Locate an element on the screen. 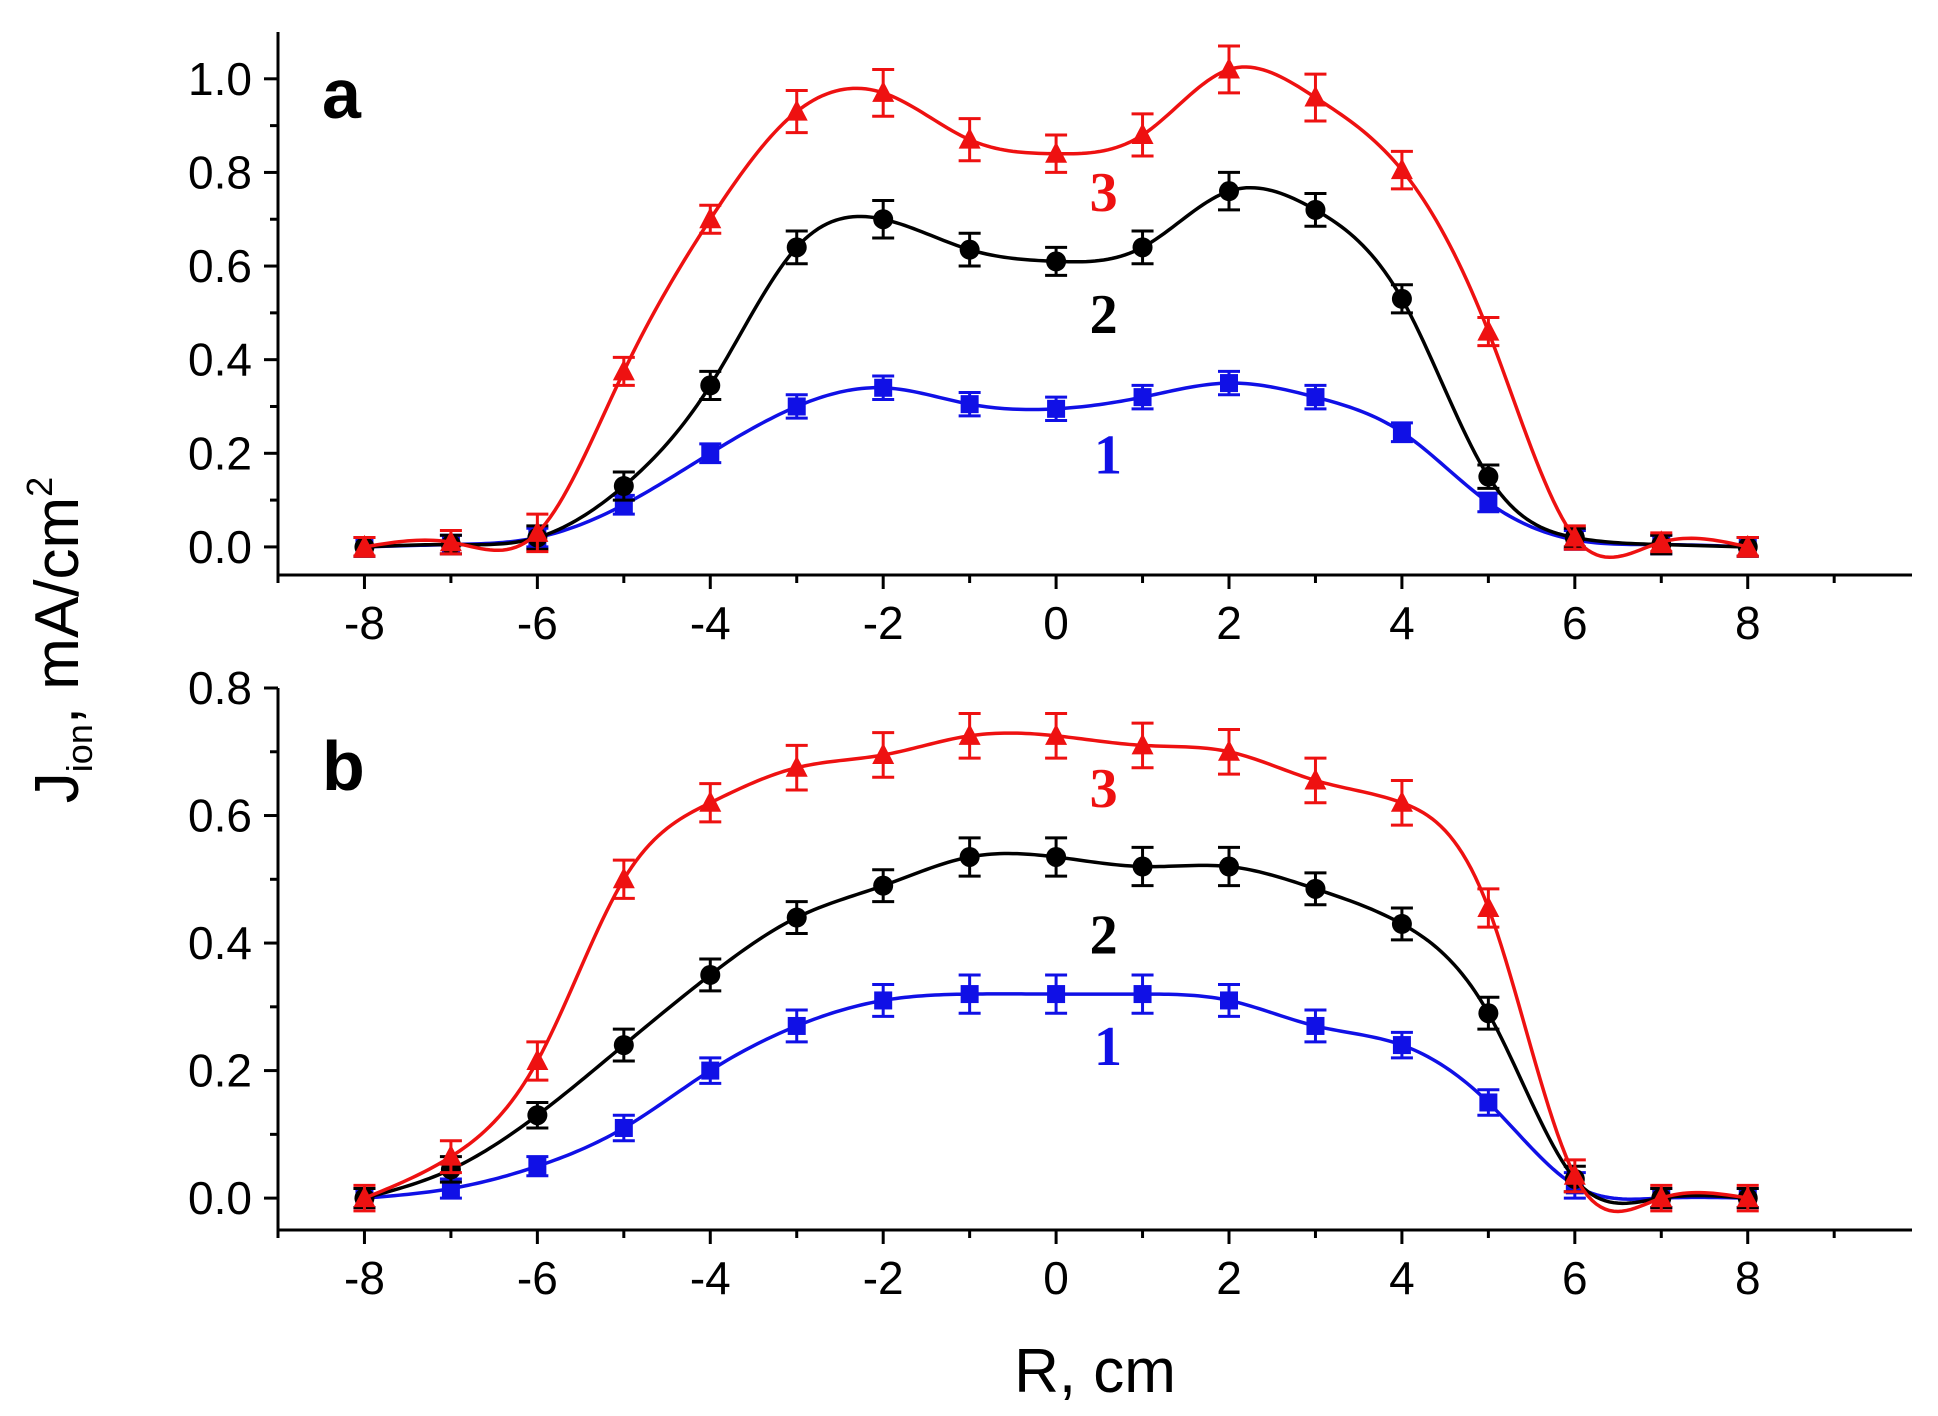 This screenshot has height=1416, width=1938. y-axis-title-main: J is located at coordinates (57, 787).